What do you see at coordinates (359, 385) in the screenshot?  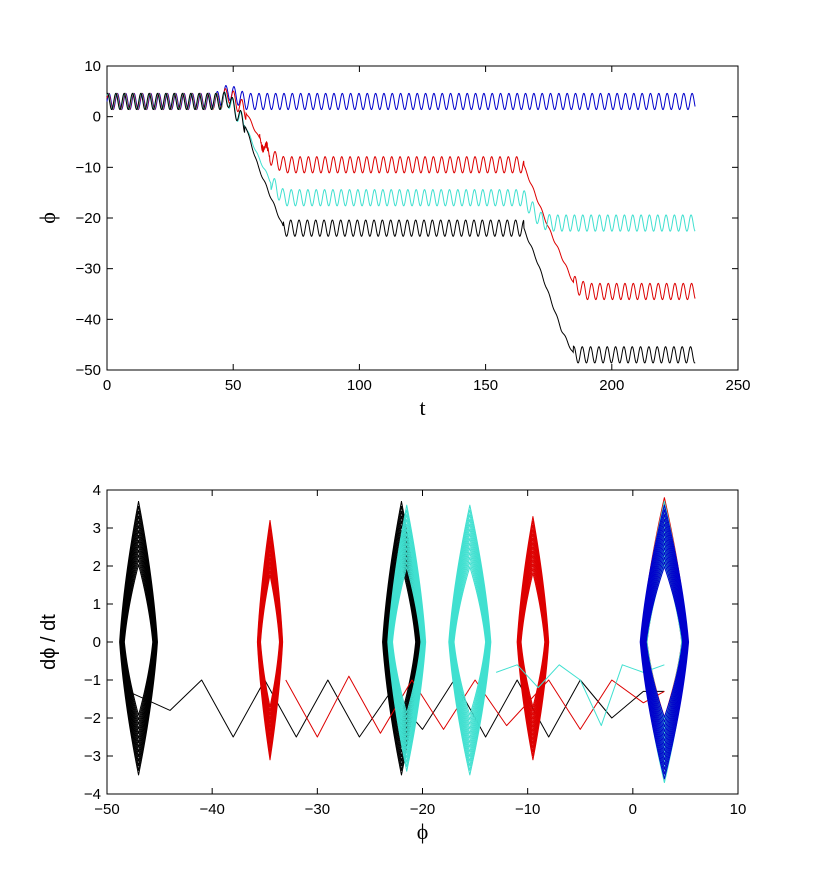 I see `plot1-x-tick-label: 100` at bounding box center [359, 385].